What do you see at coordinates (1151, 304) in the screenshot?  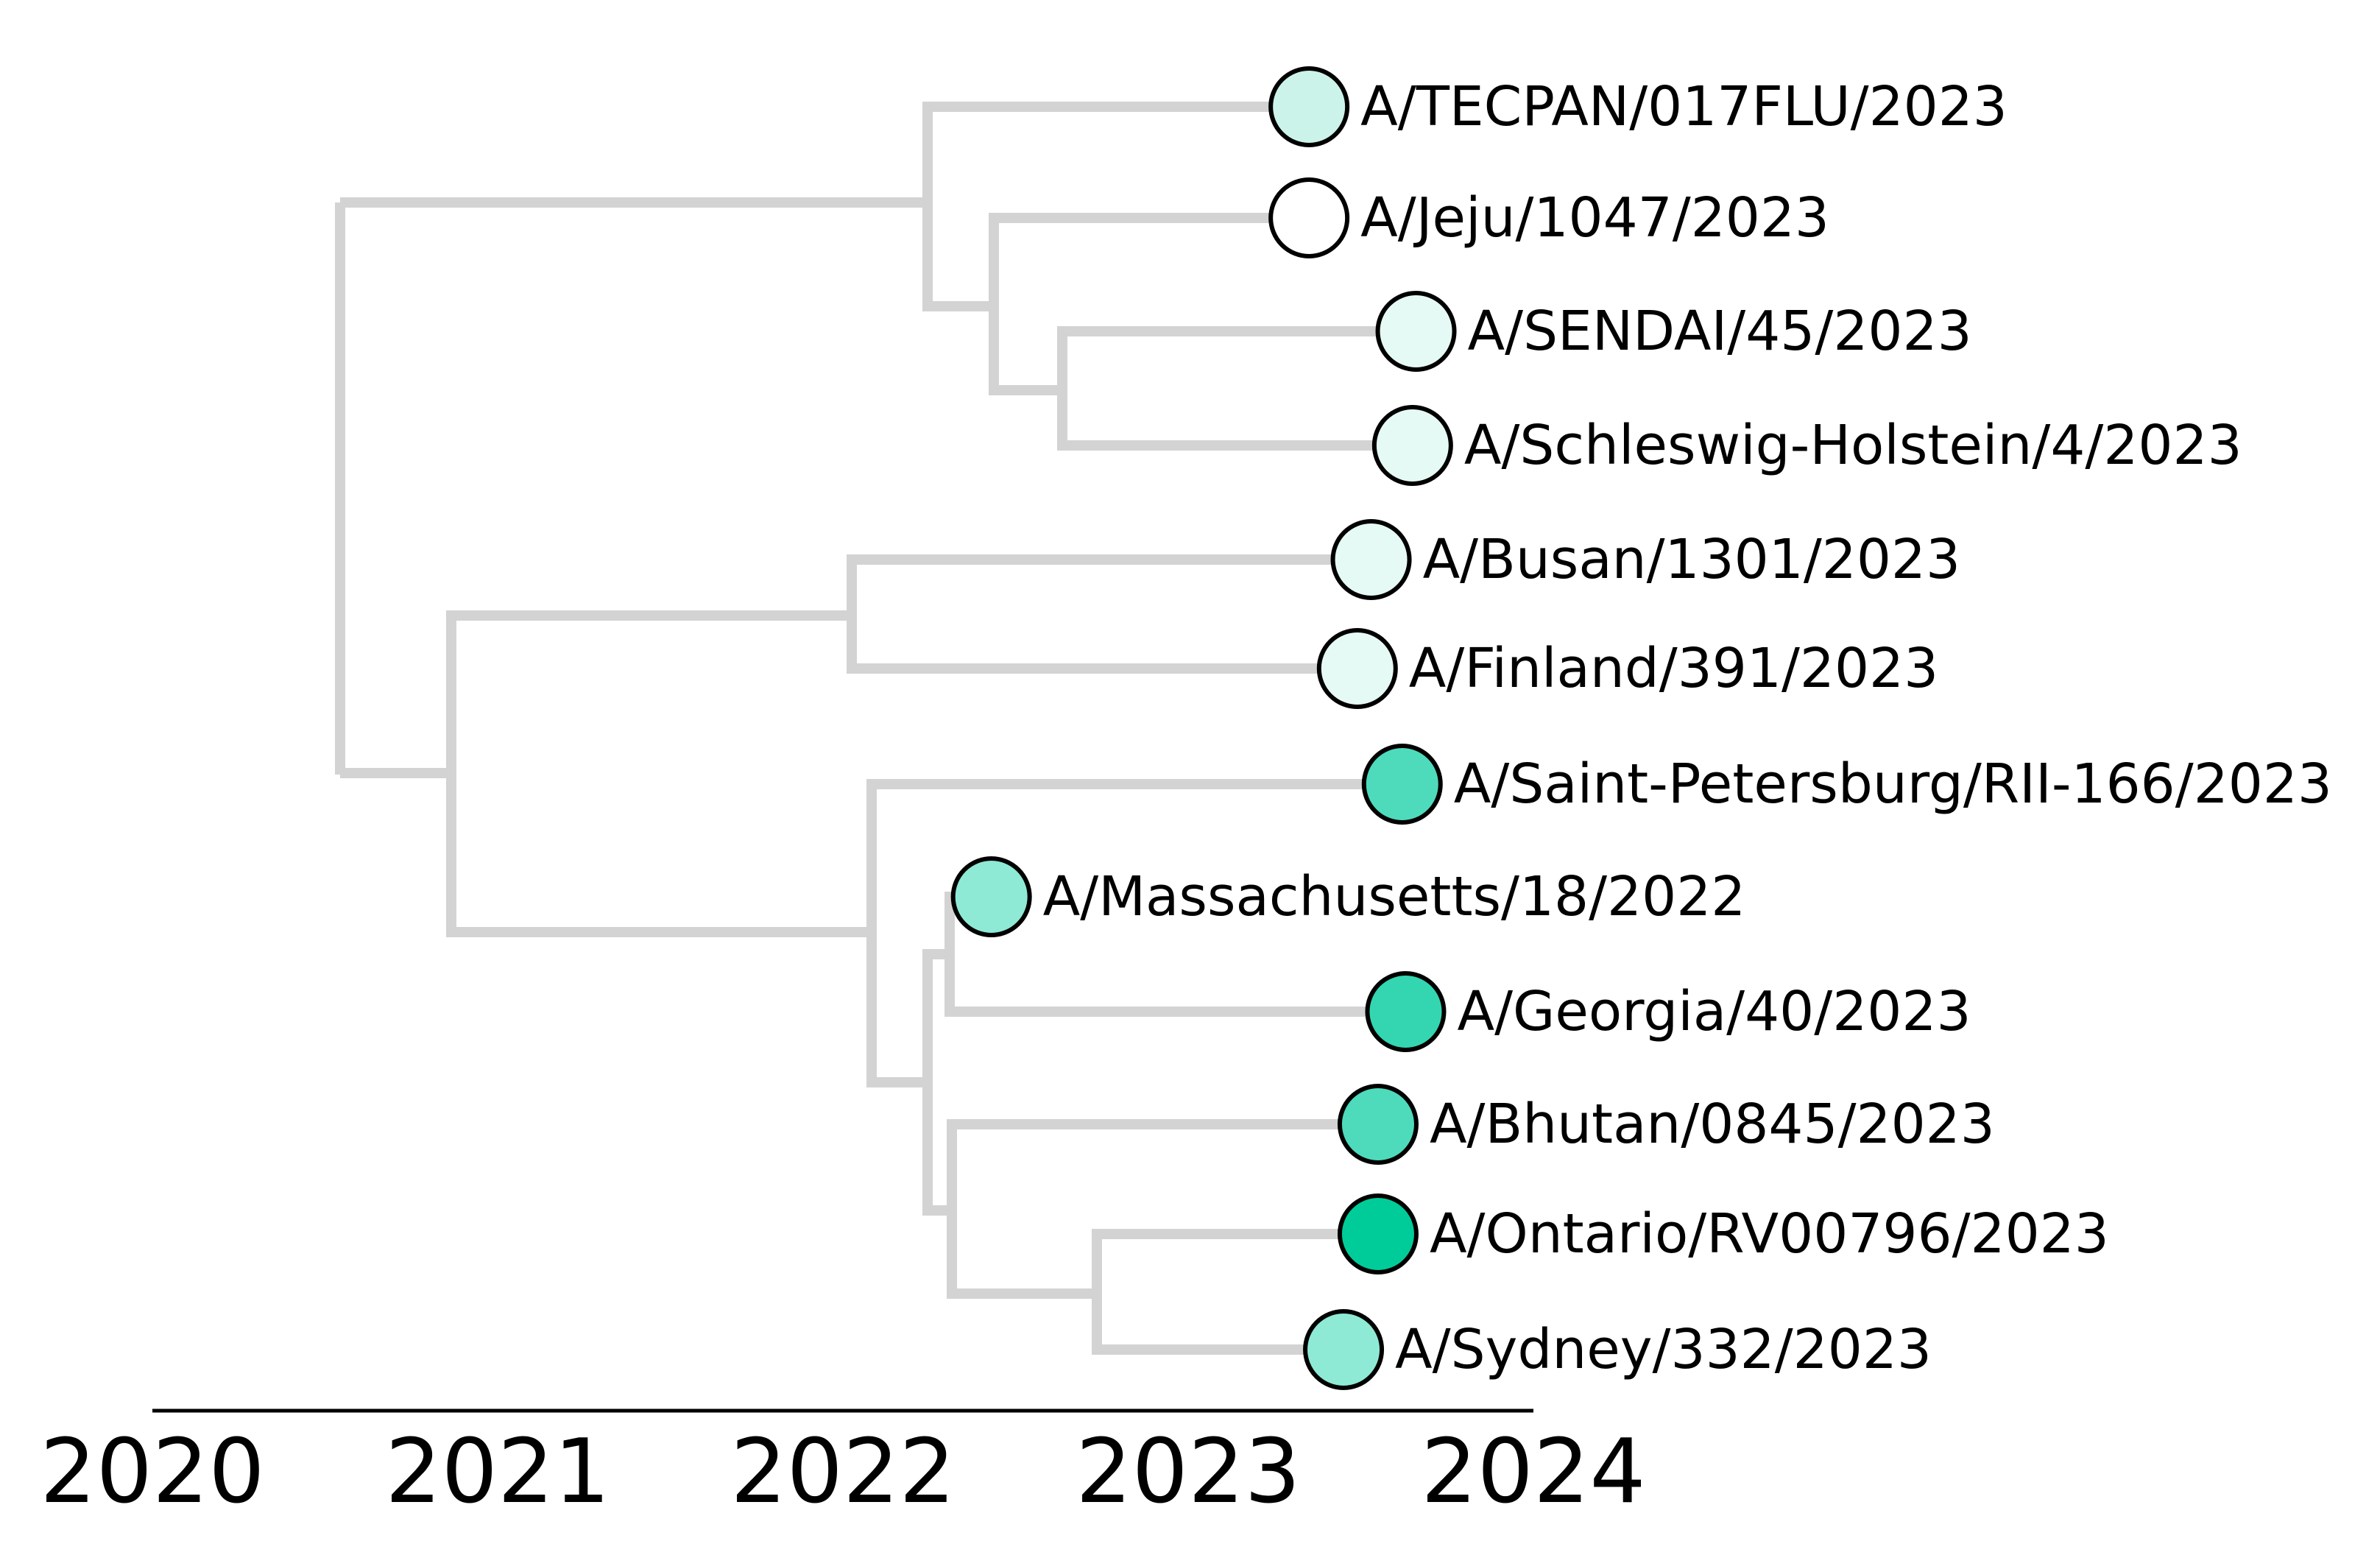 I see `branch-clade-a2` at bounding box center [1151, 304].